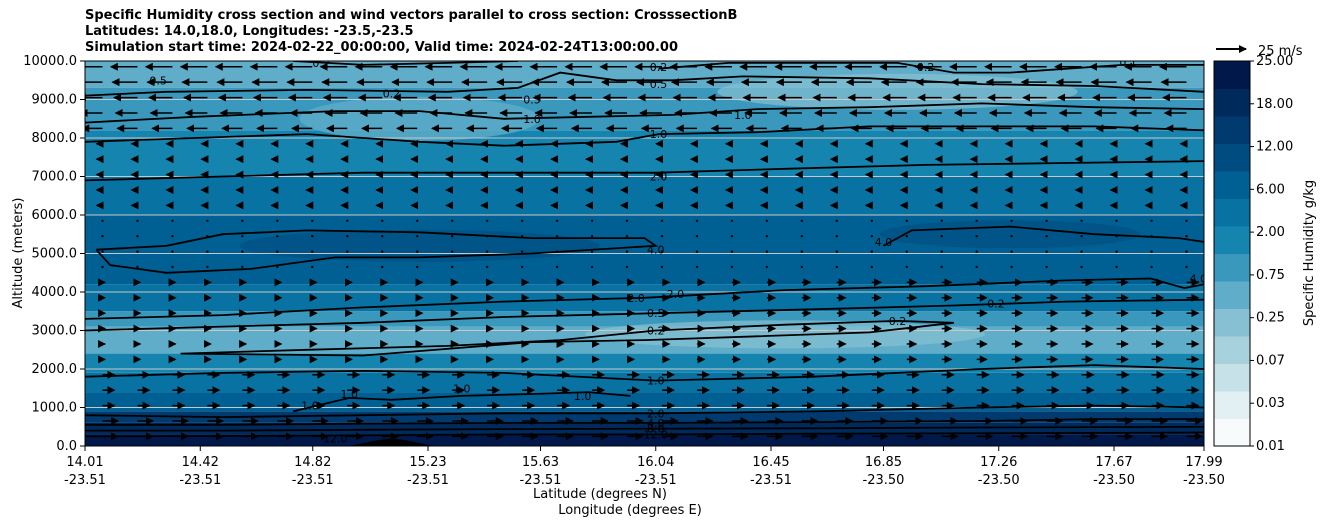  Describe the element at coordinates (655, 462) in the screenshot. I see `x-tick-lat: 16.04` at that location.